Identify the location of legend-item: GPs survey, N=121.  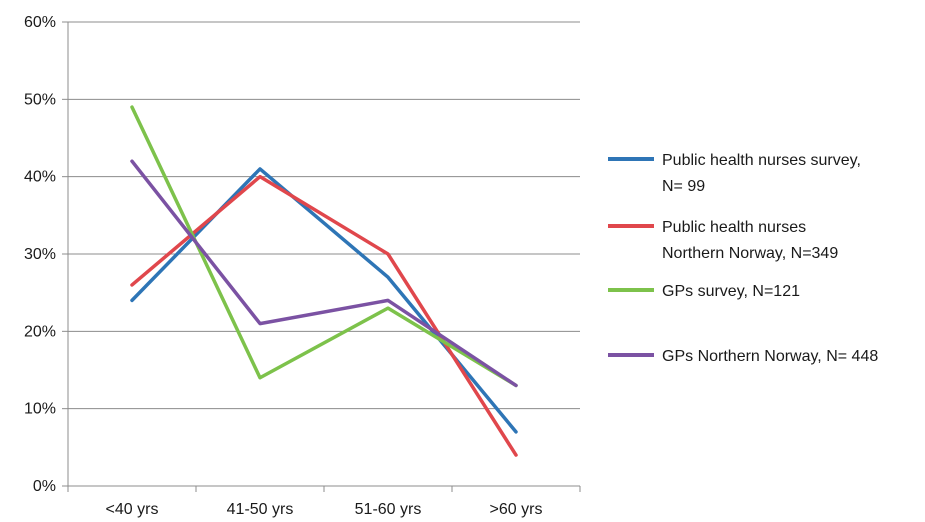
(704, 291).